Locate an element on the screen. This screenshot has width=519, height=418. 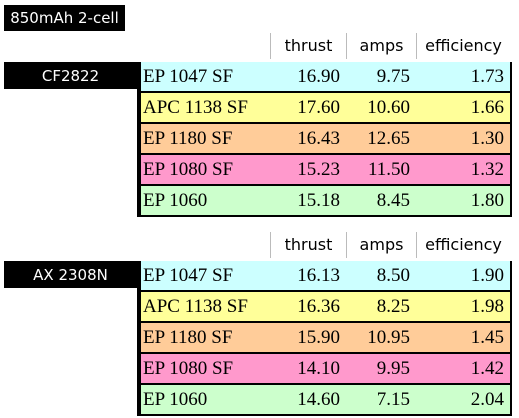
table-row: EP 1060 15.18 8.45 1.80 is located at coordinates (324, 201).